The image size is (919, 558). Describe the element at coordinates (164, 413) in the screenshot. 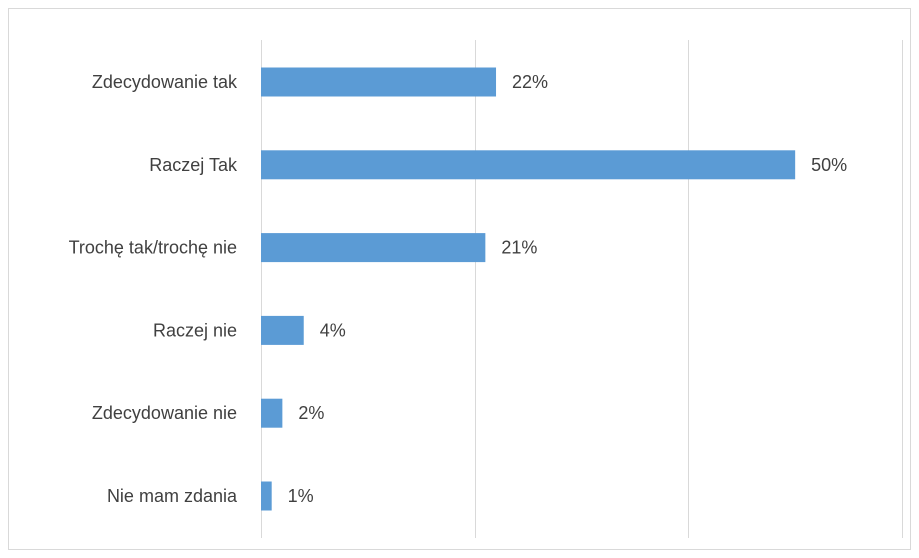

I see `category-label-5: Zdecydowanie nie` at that location.